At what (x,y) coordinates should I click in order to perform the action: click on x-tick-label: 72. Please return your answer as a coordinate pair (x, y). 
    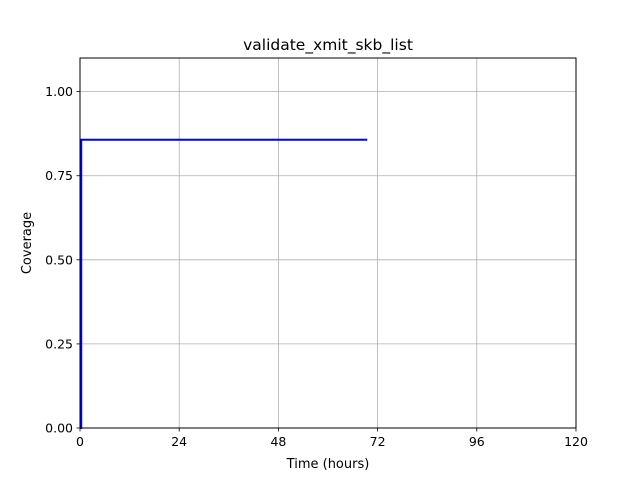
    Looking at the image, I should click on (378, 441).